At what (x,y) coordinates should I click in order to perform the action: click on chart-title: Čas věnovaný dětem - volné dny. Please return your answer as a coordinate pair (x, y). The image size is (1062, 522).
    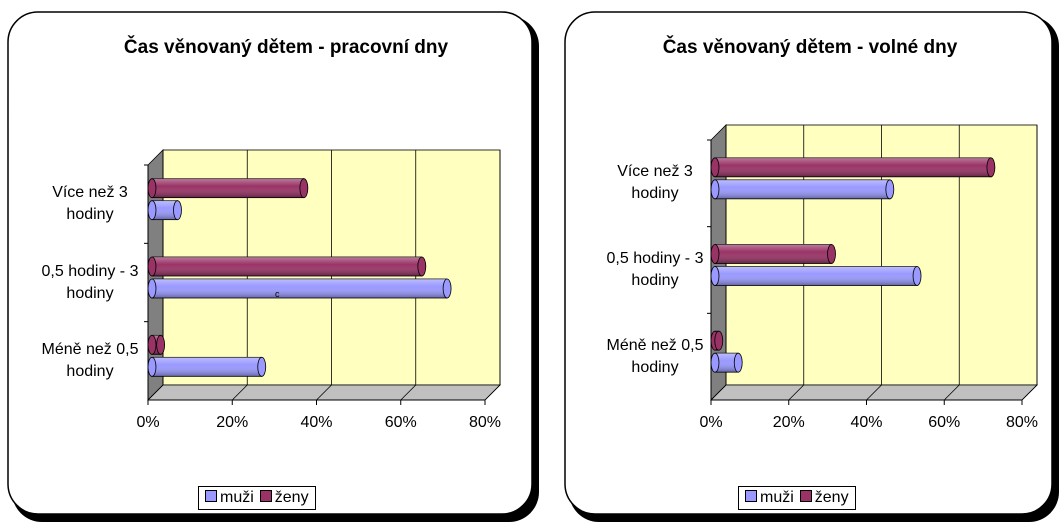
    Looking at the image, I should click on (810, 47).